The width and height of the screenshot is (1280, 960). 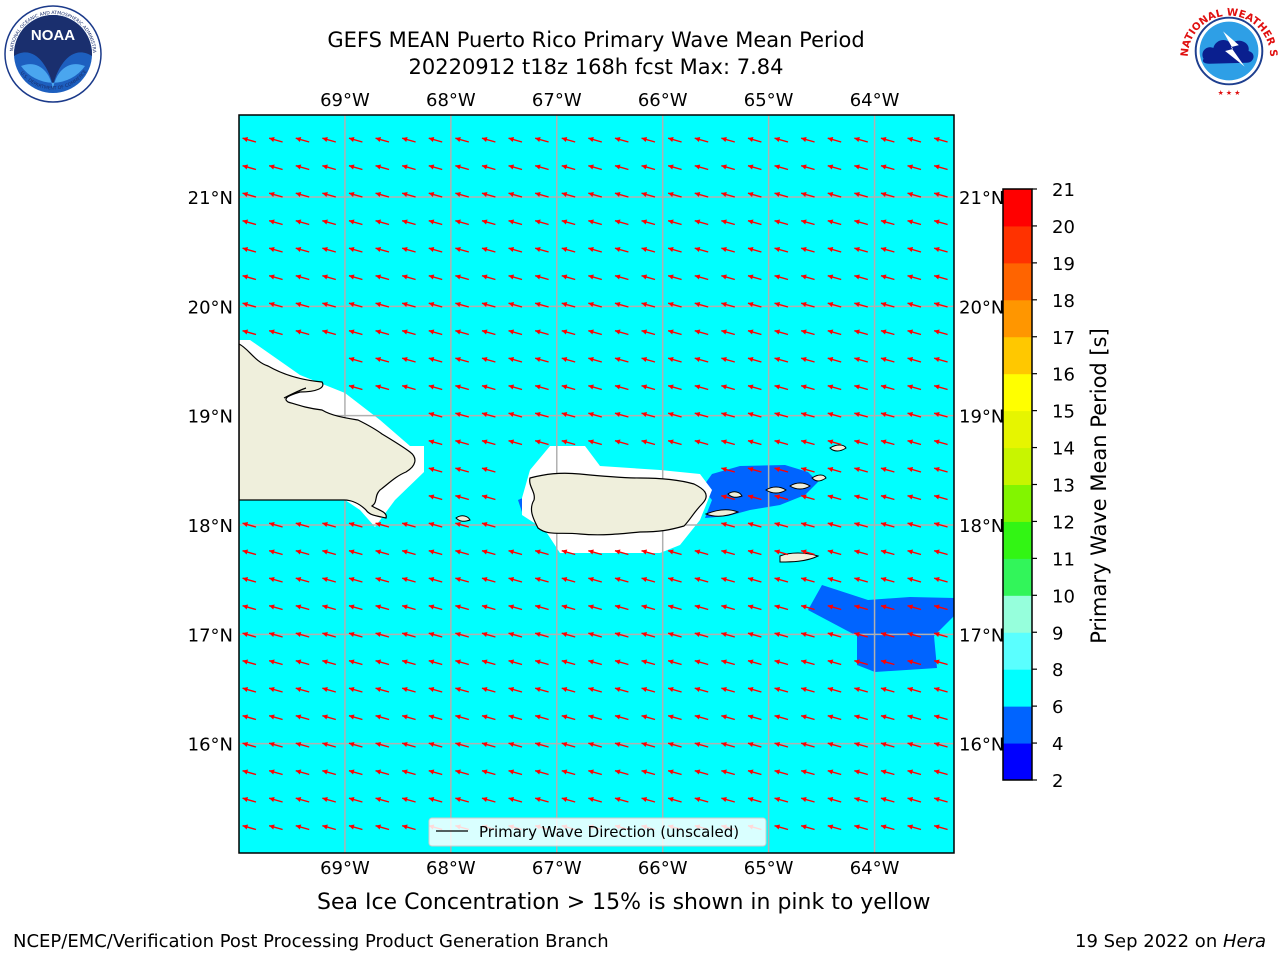 I want to click on colorbar-tick-label: 19, so click(x=1063, y=264).